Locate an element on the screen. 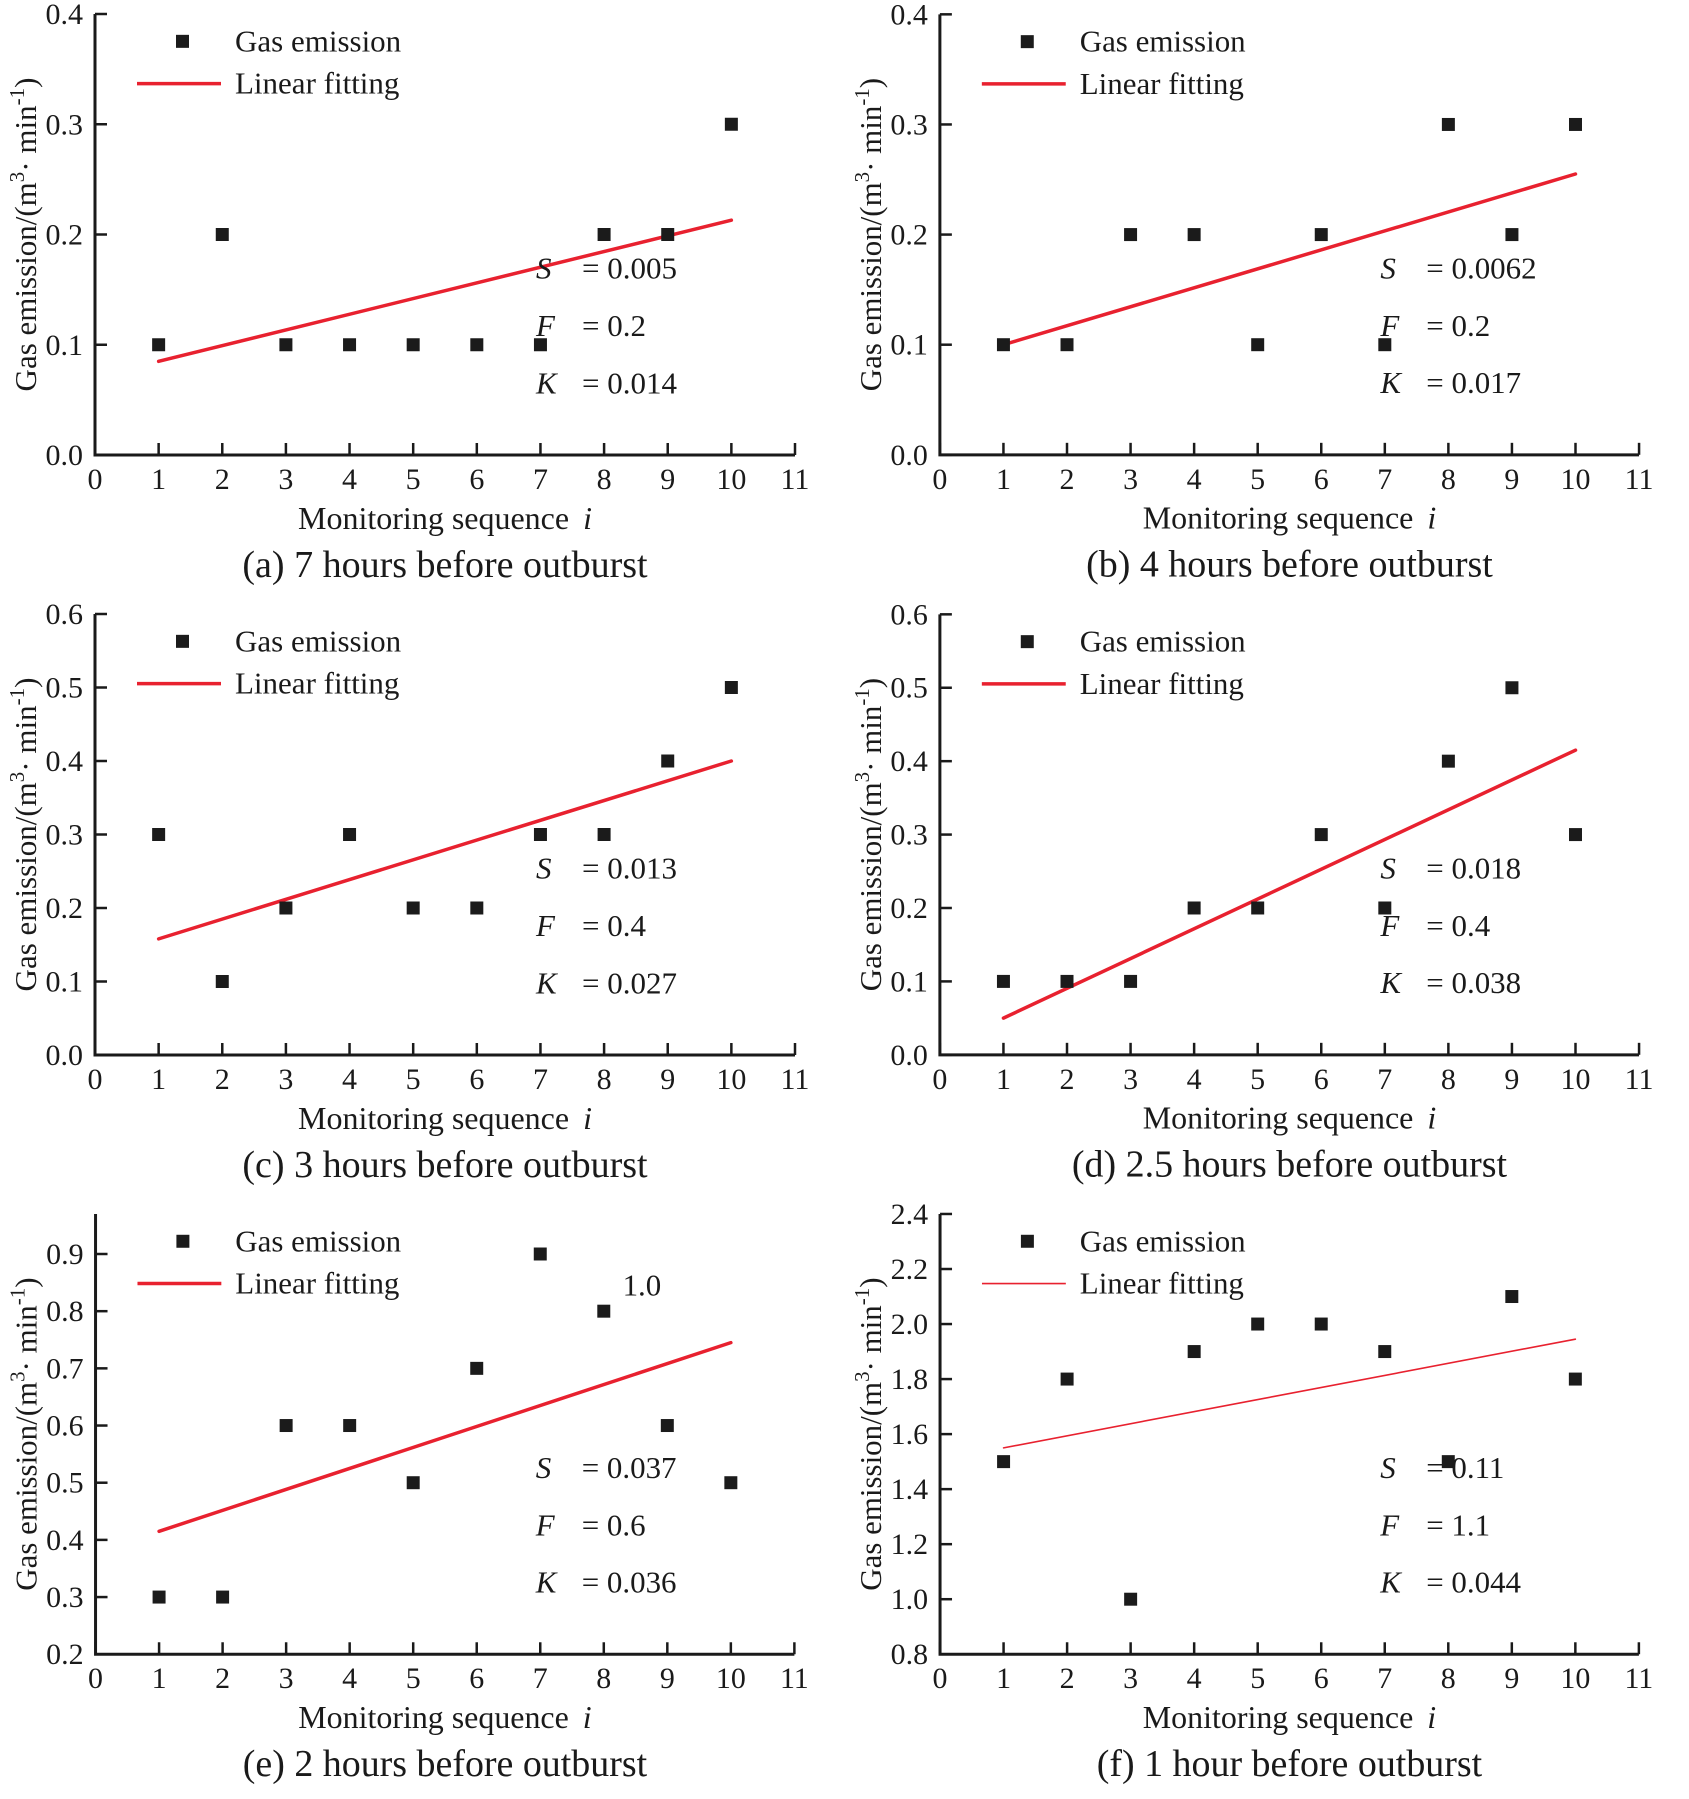  x-tick-label: 9 is located at coordinates (1511, 479).